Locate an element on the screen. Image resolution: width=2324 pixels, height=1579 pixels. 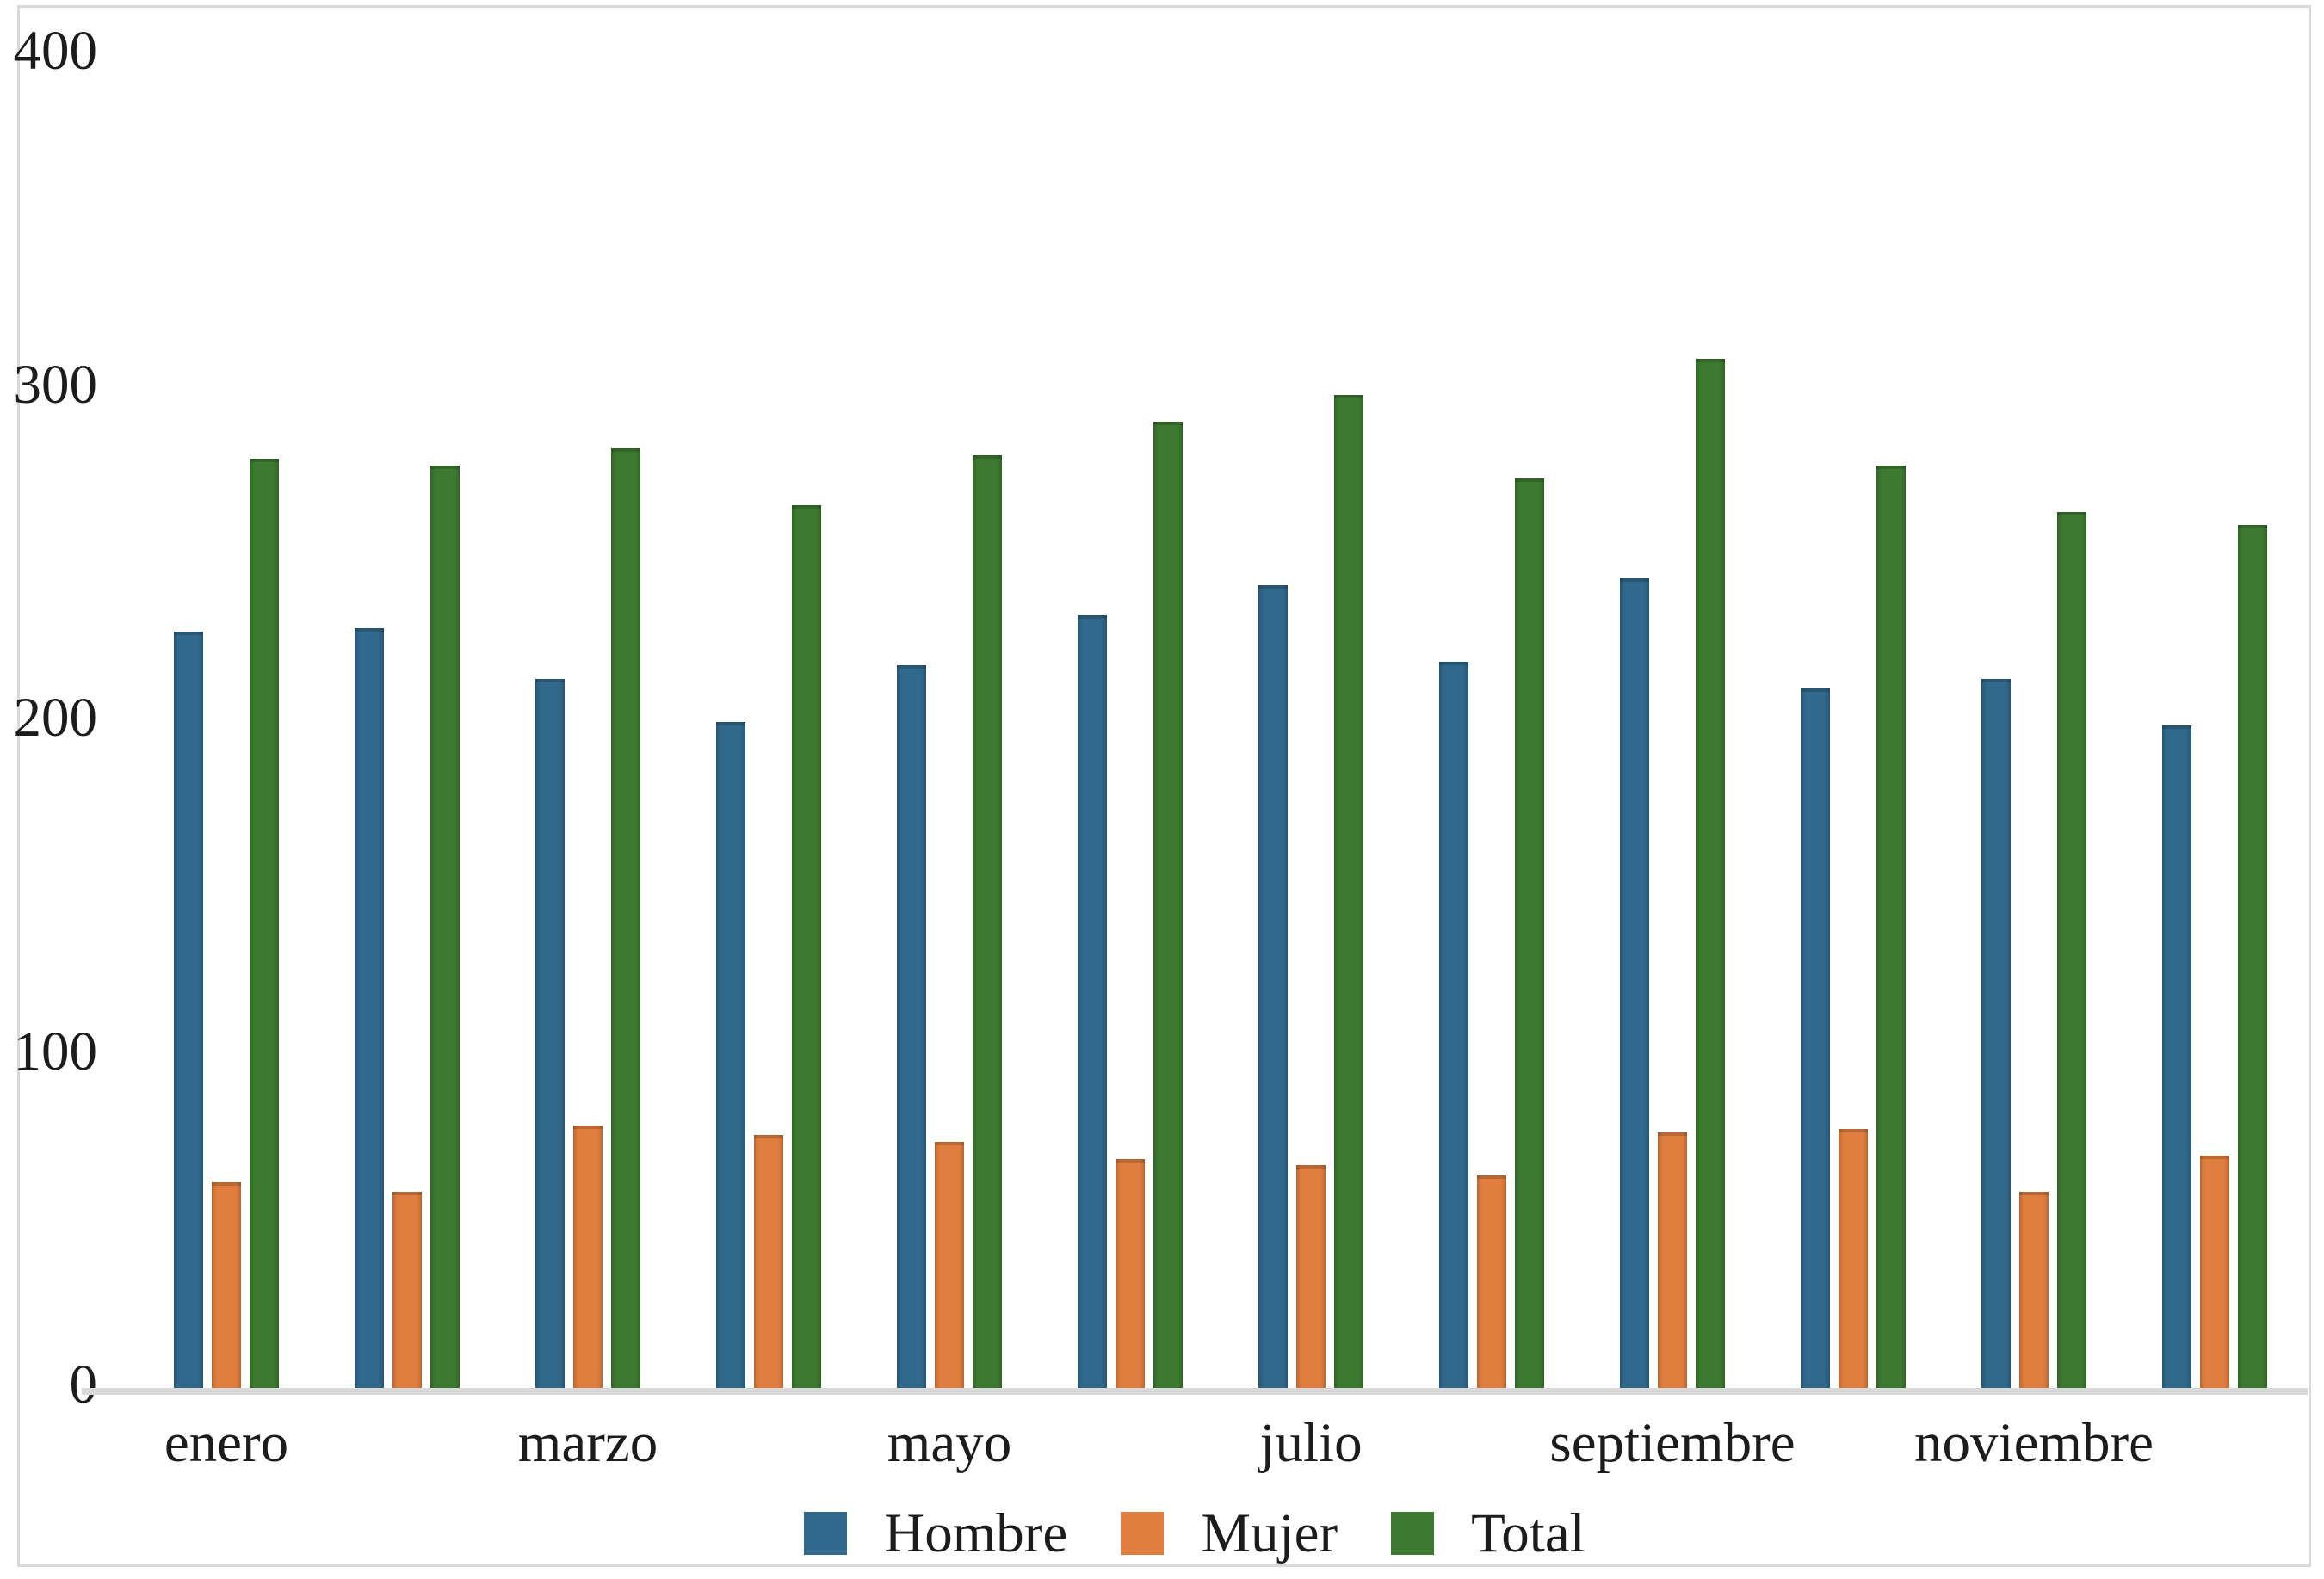
legend-swatch-mujer is located at coordinates (1143, 1533).